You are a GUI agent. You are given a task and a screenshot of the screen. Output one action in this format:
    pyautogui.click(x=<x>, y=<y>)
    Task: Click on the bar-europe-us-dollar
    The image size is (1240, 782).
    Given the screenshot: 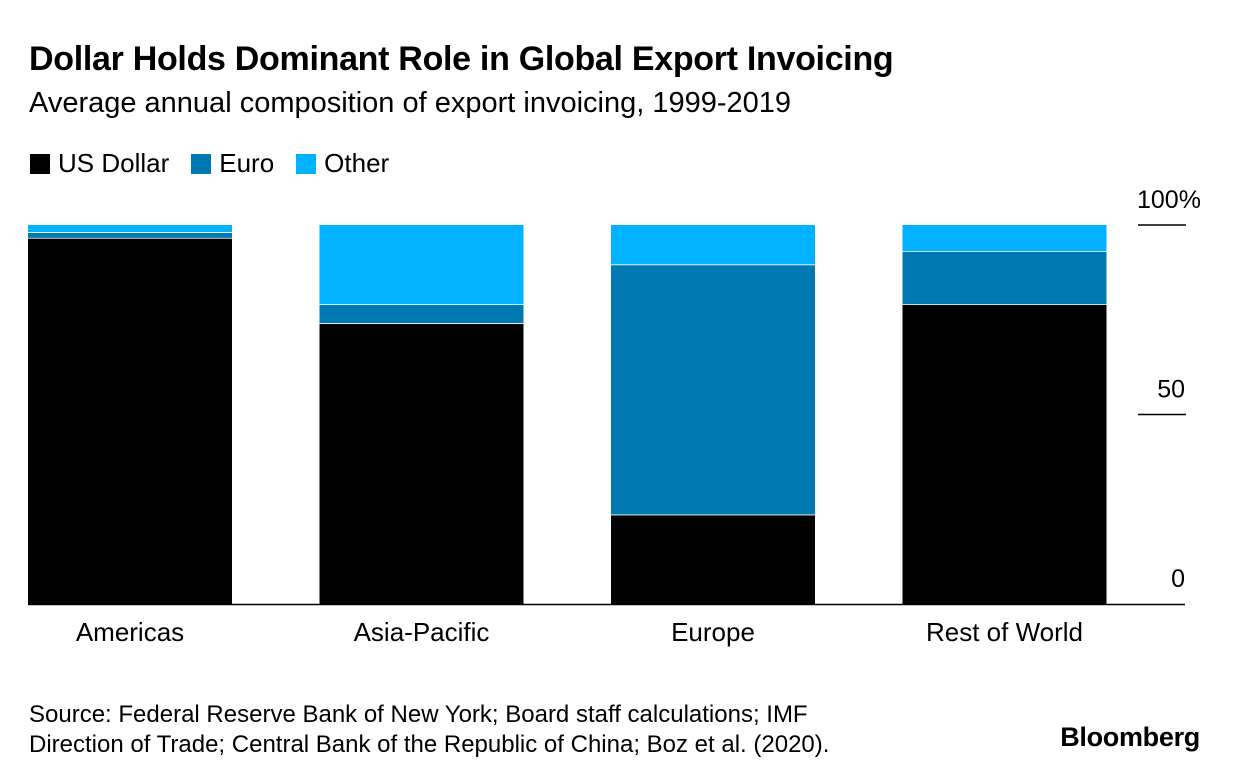 What is the action you would take?
    pyautogui.click(x=713, y=559)
    